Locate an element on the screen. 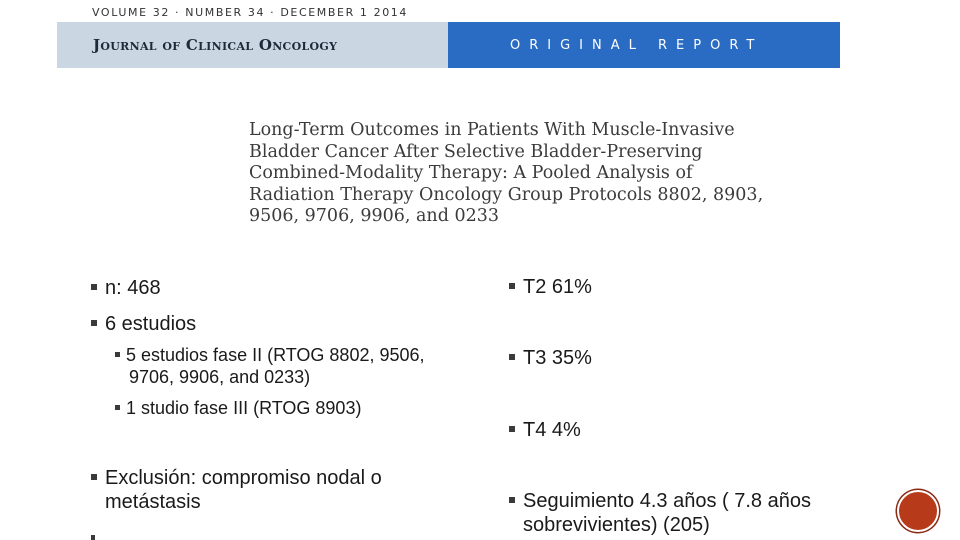 The image size is (960, 540). journal-name-panel: Journal of Clinical Oncology is located at coordinates (252, 45).